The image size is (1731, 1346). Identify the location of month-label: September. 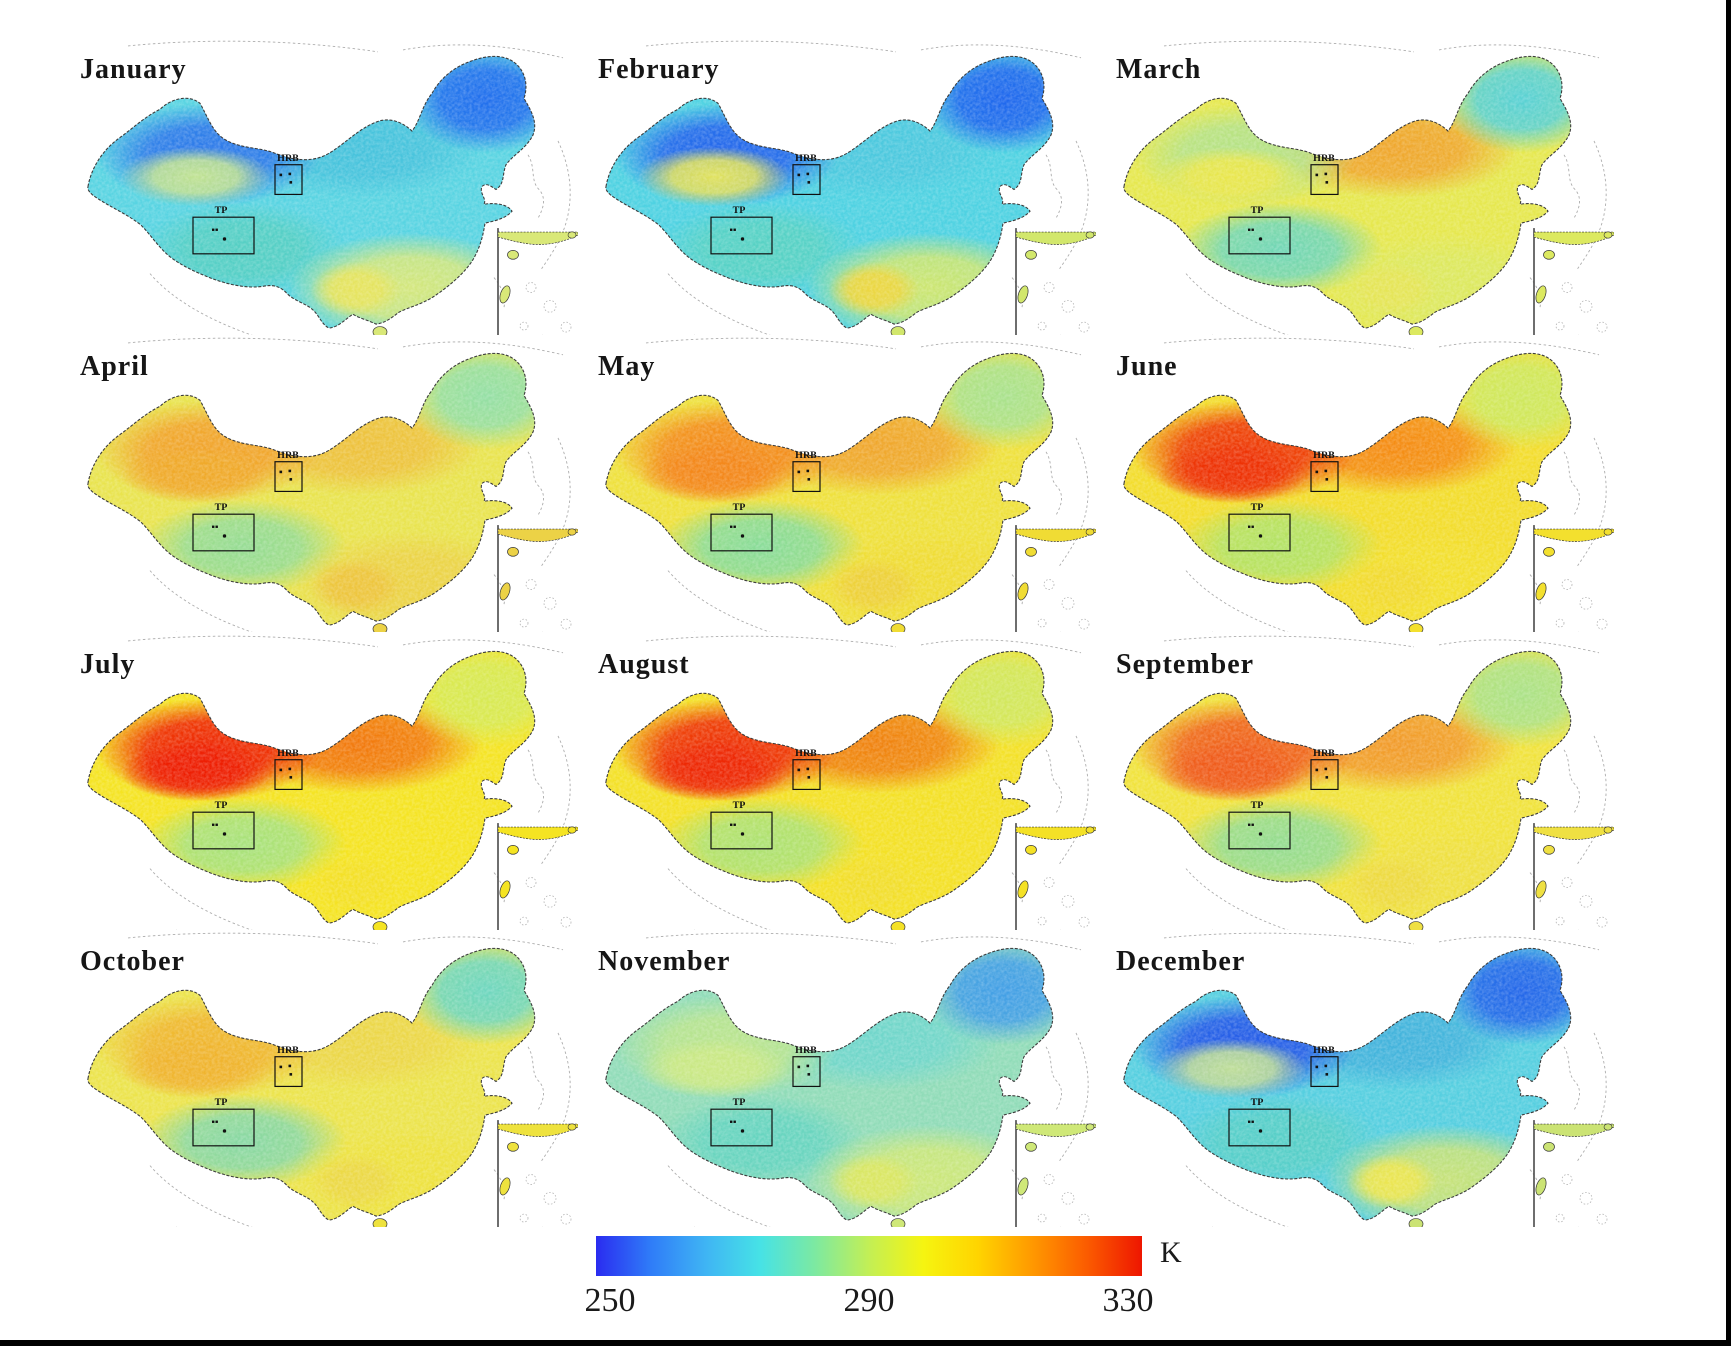
(1185, 664).